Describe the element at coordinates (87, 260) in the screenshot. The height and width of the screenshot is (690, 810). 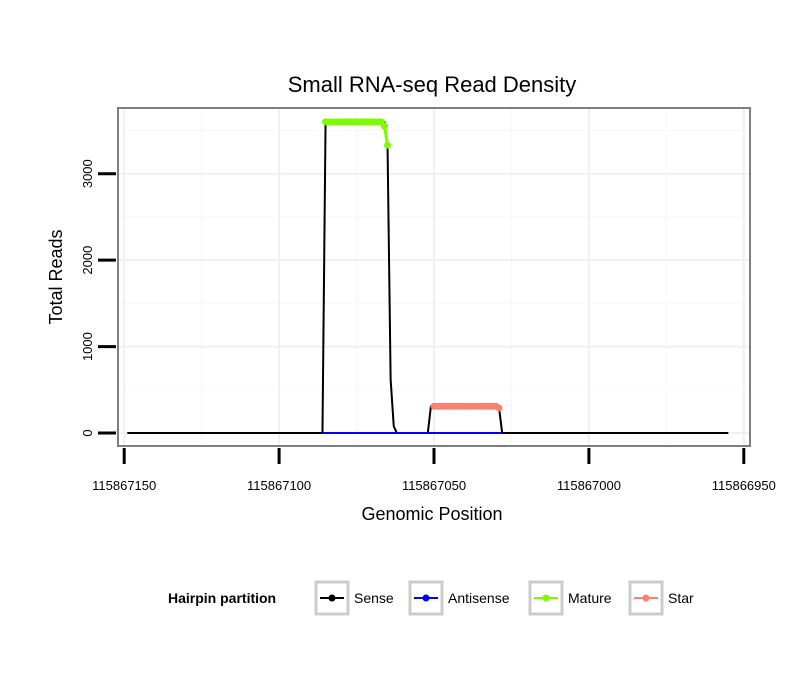
I see `y-tick-label: 2000` at that location.